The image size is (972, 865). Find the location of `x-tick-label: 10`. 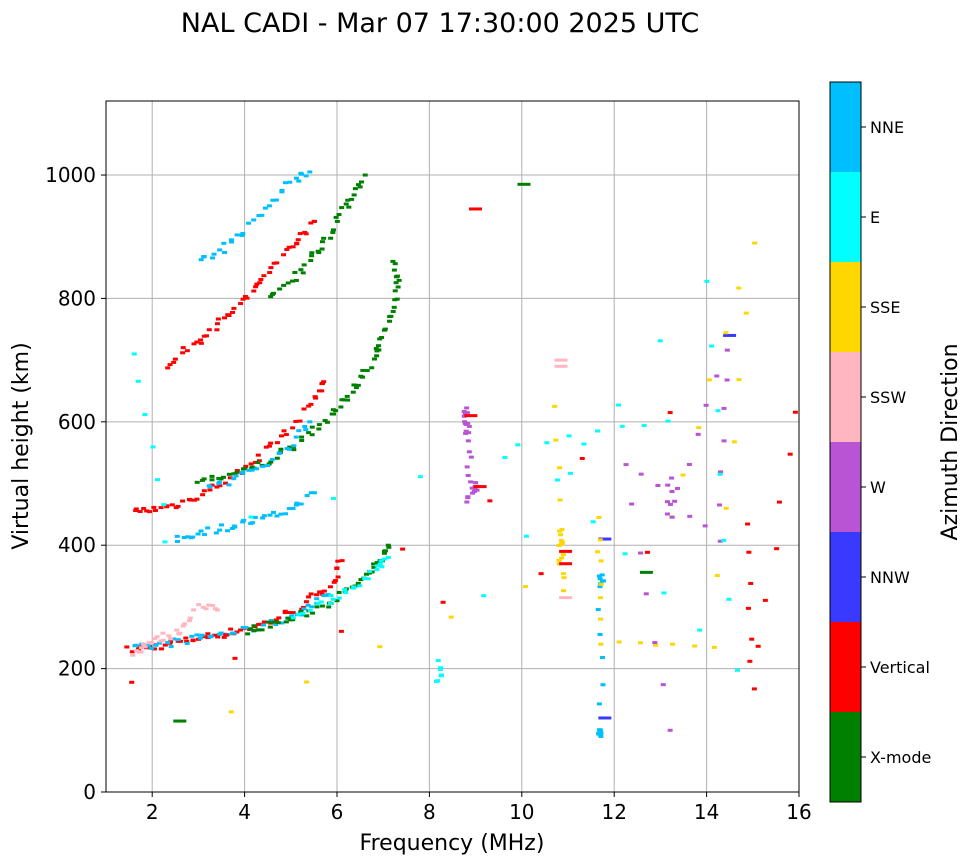

x-tick-label: 10 is located at coordinates (521, 812).